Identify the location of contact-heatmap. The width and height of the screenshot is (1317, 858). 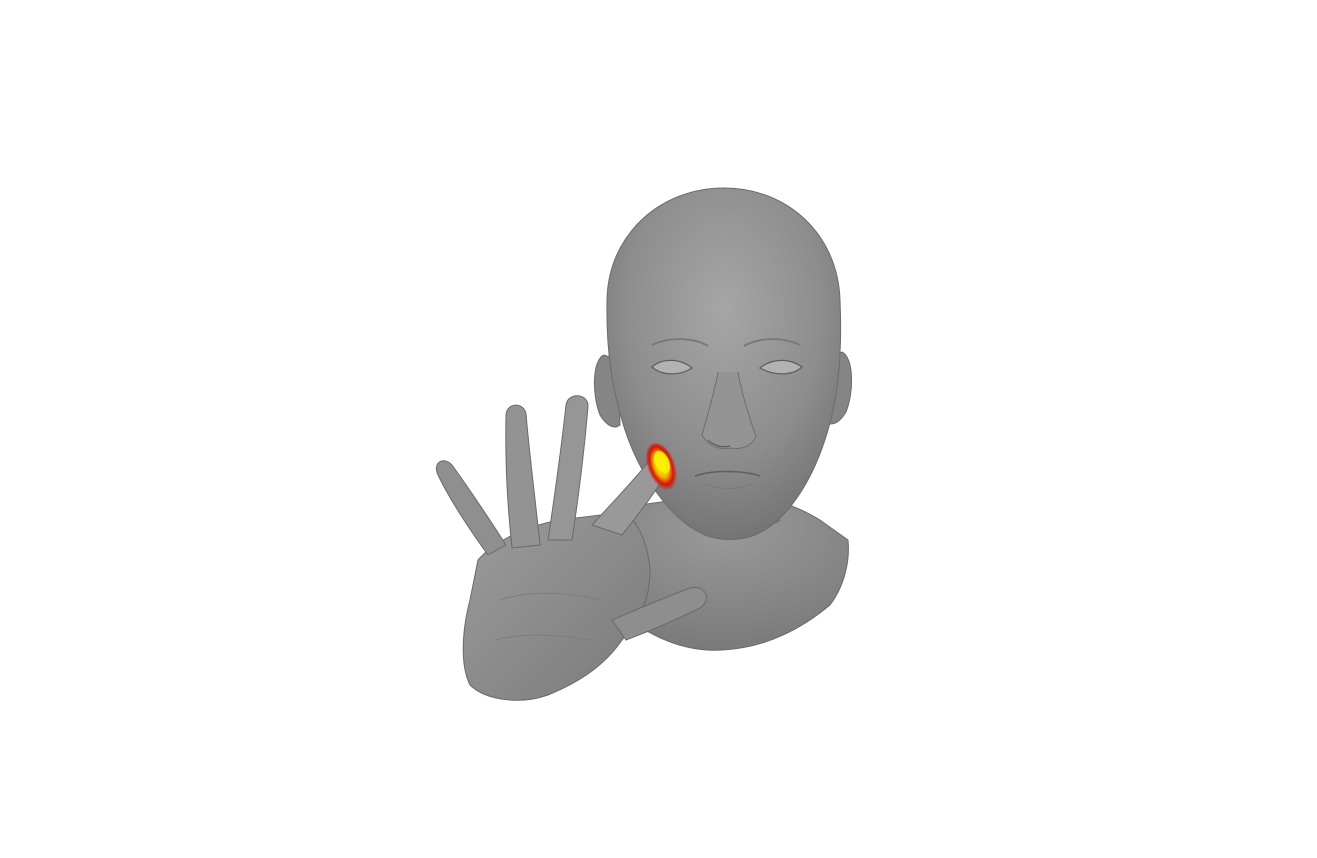
(662, 468).